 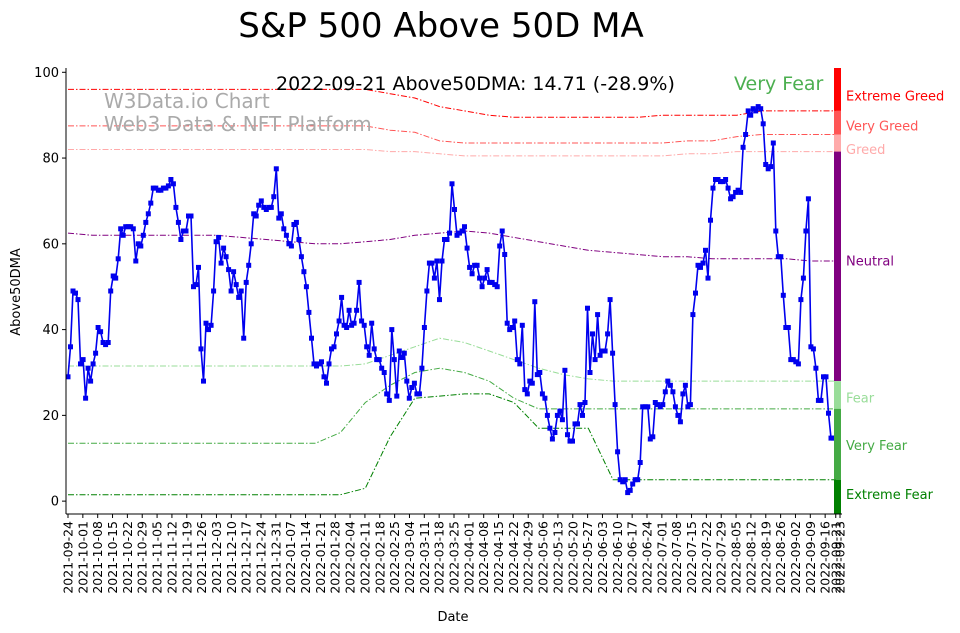 I want to click on x-tick-label: 2022-07-01, so click(x=661, y=557).